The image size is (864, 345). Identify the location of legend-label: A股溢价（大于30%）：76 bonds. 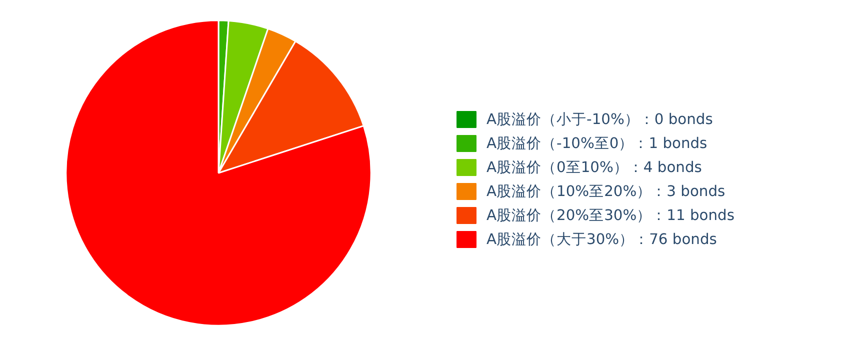
(601, 239).